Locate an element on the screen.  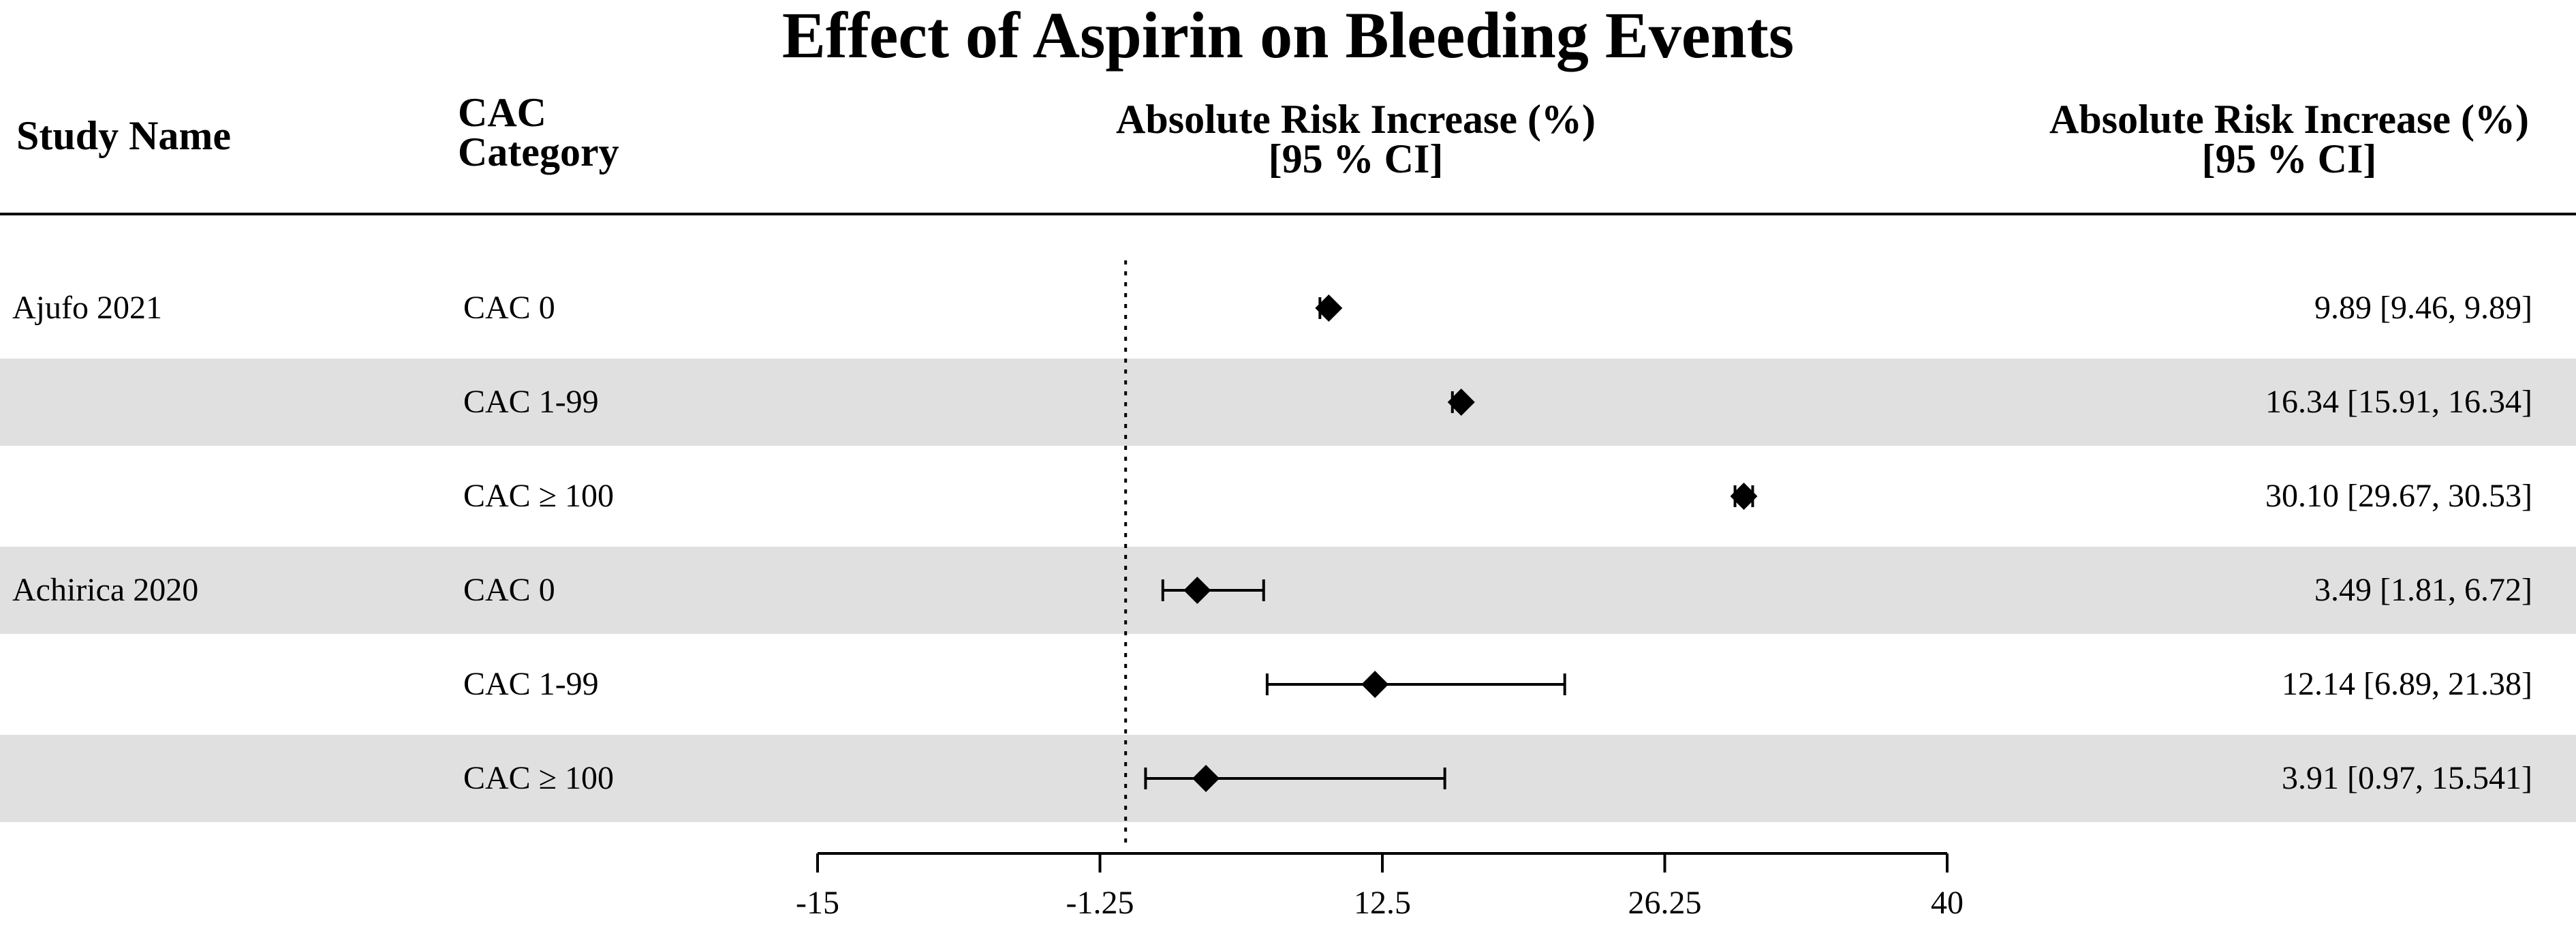
header-plot-column: Absolute Risk Increase (%) [95 % CI] is located at coordinates (1355, 139).